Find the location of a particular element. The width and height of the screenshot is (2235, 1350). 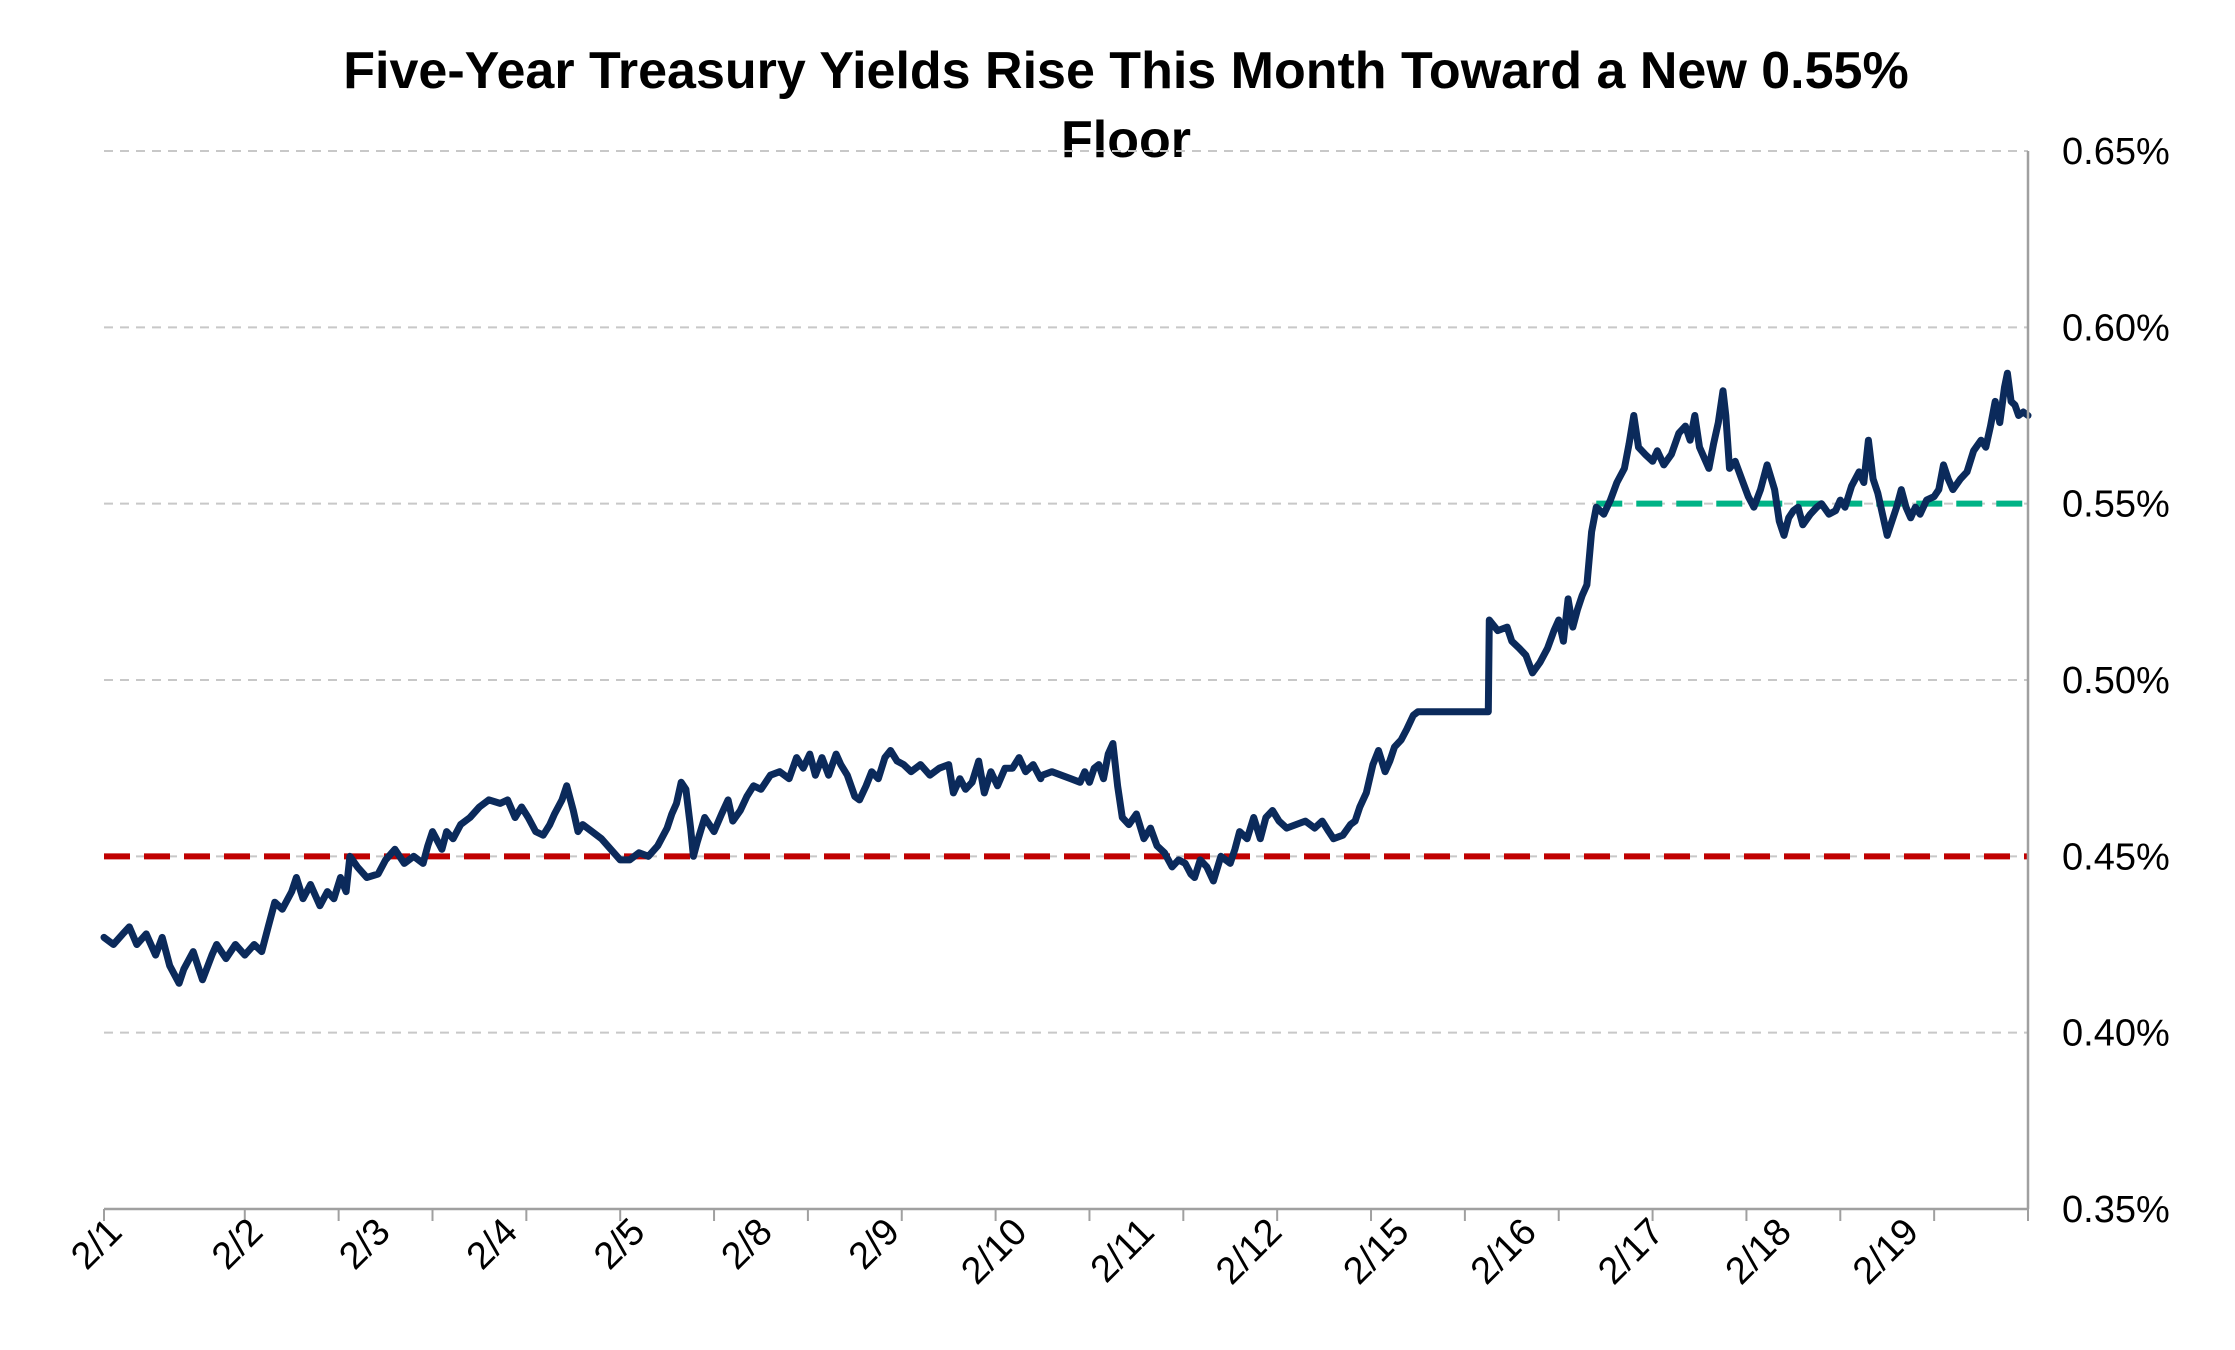

y-tick-label: 0.50% is located at coordinates (2116, 681).